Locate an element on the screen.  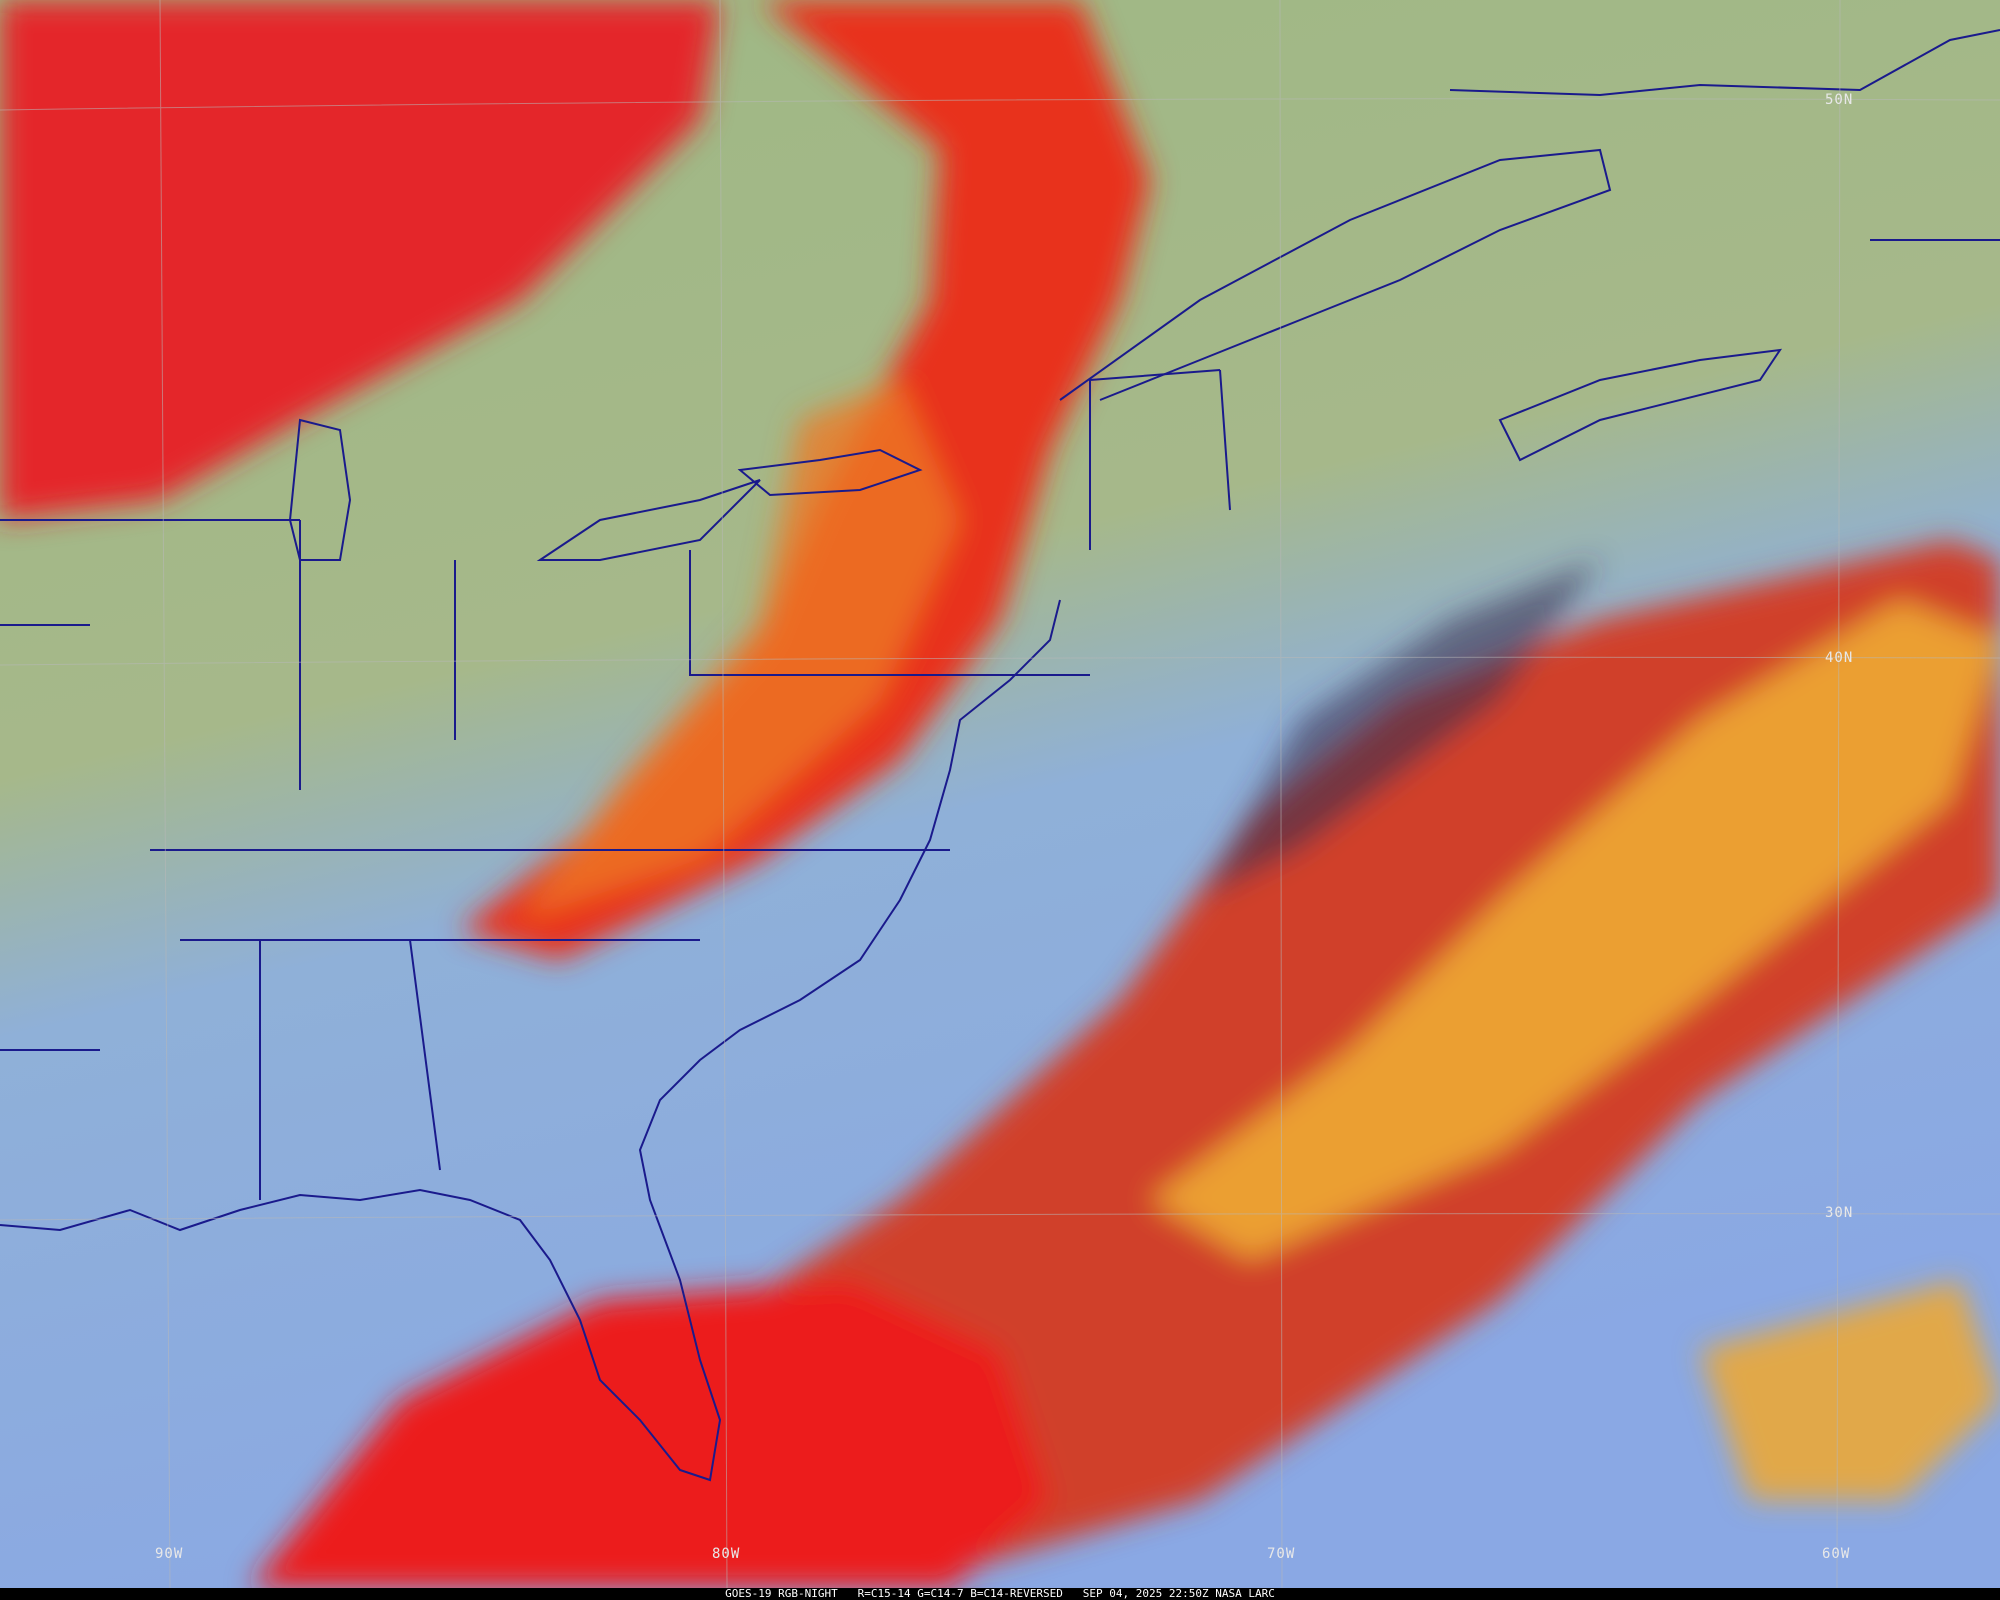
cloud-front-orange is located at coordinates (740, 650).